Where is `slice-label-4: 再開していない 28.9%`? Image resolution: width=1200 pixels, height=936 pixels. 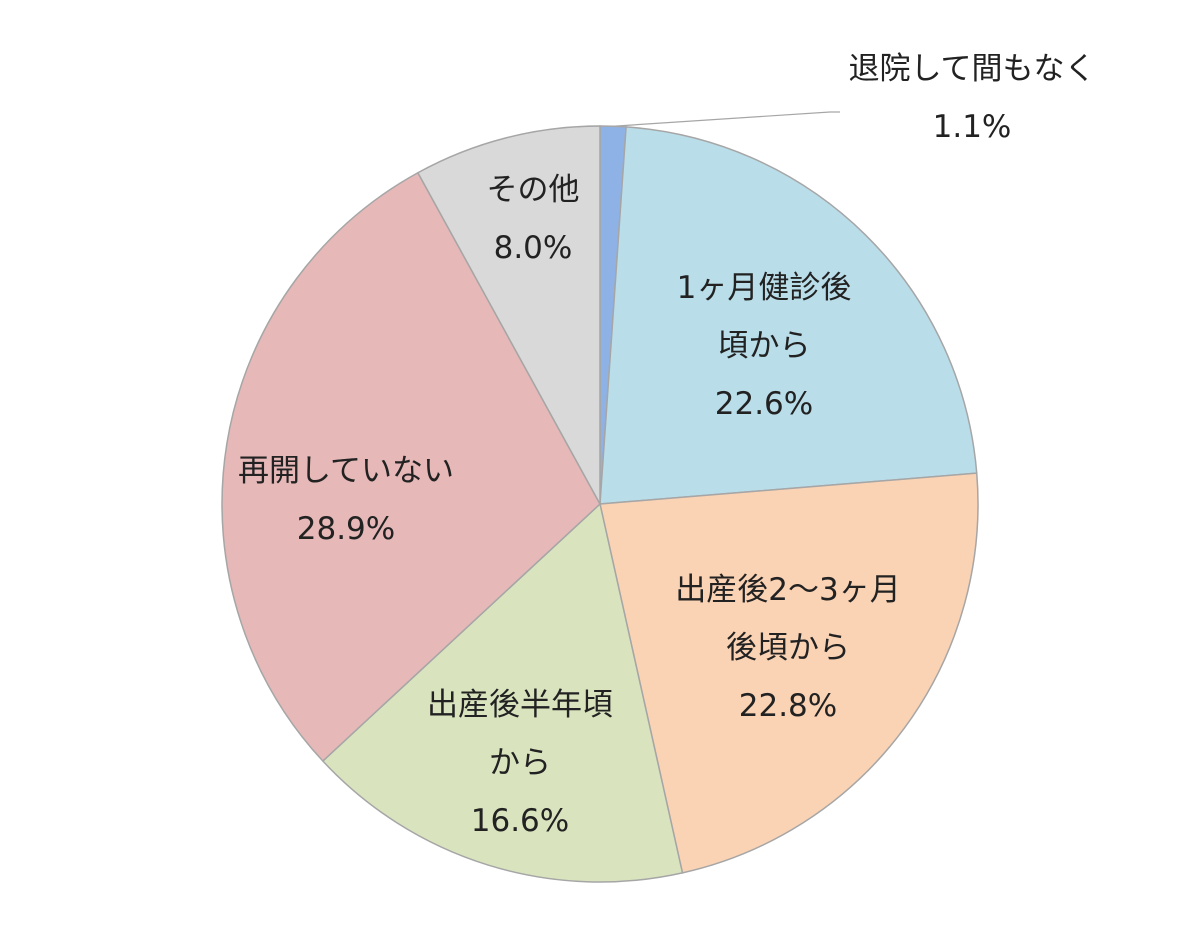 slice-label-4: 再開していない 28.9% is located at coordinates (346, 500).